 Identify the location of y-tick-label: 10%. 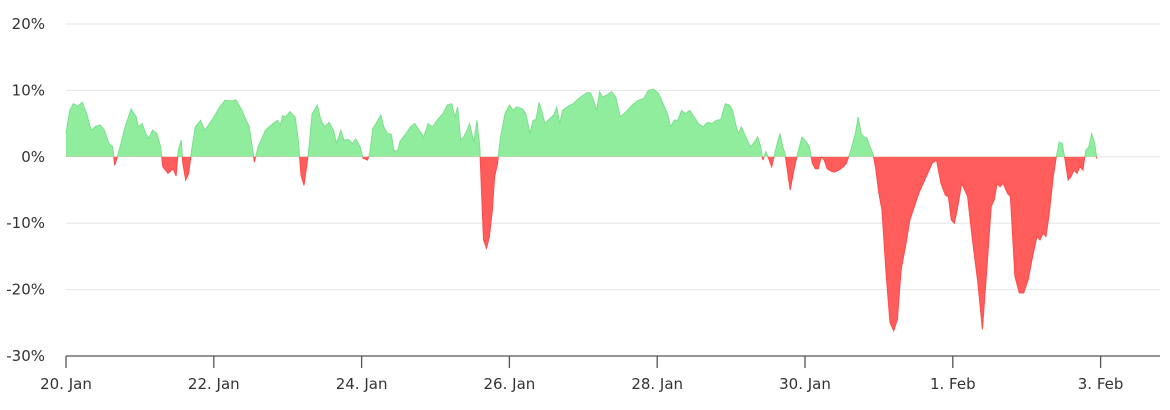
(28, 90).